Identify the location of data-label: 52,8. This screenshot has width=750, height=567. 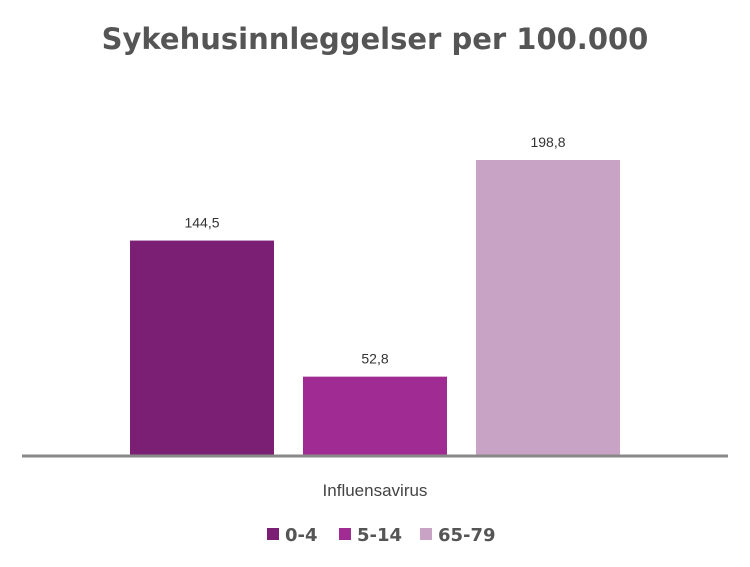
(374, 359).